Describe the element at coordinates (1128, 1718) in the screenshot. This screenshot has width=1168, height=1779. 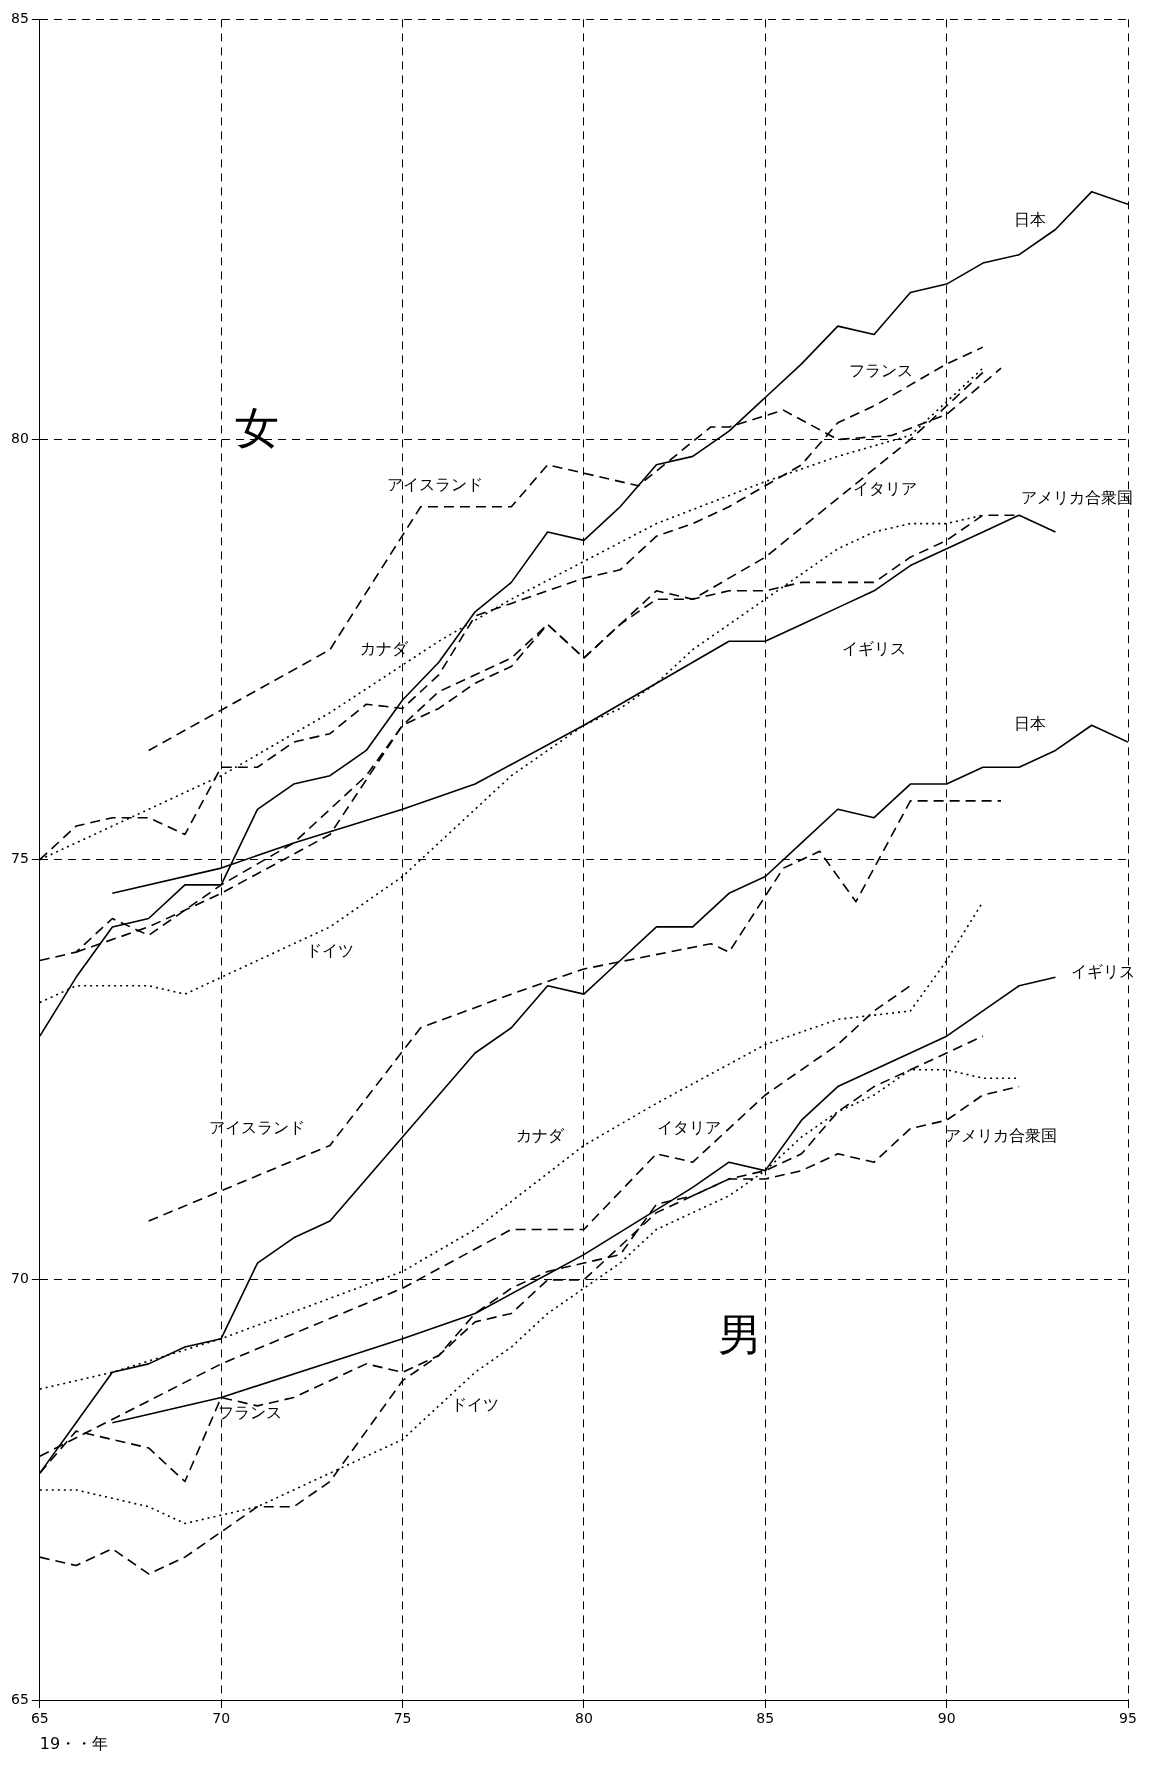
I see `x-tick-label: 95` at that location.